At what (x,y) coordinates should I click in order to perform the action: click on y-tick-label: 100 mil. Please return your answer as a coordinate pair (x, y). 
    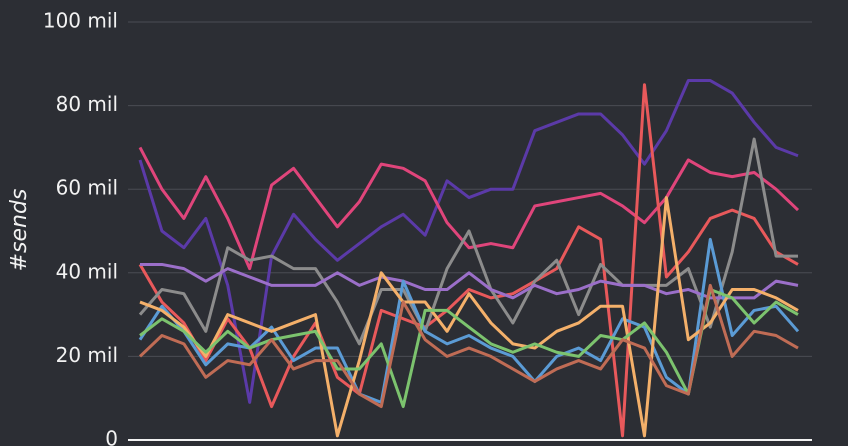
    Looking at the image, I should click on (80, 21).